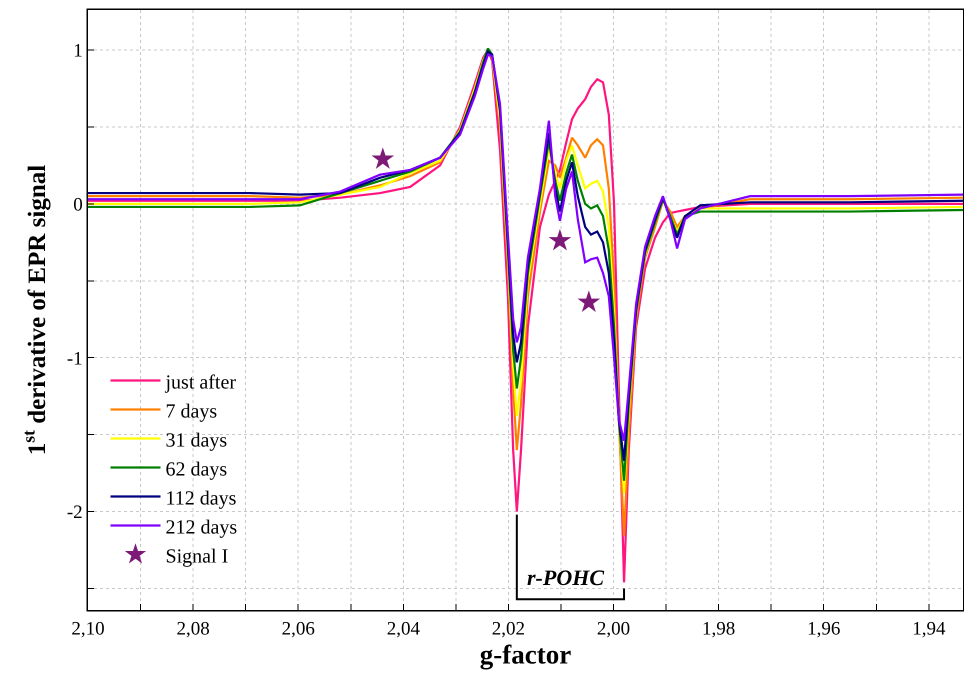 This screenshot has height=682, width=964. Describe the element at coordinates (719, 629) in the screenshot. I see `x-tick-label: 1,98` at that location.